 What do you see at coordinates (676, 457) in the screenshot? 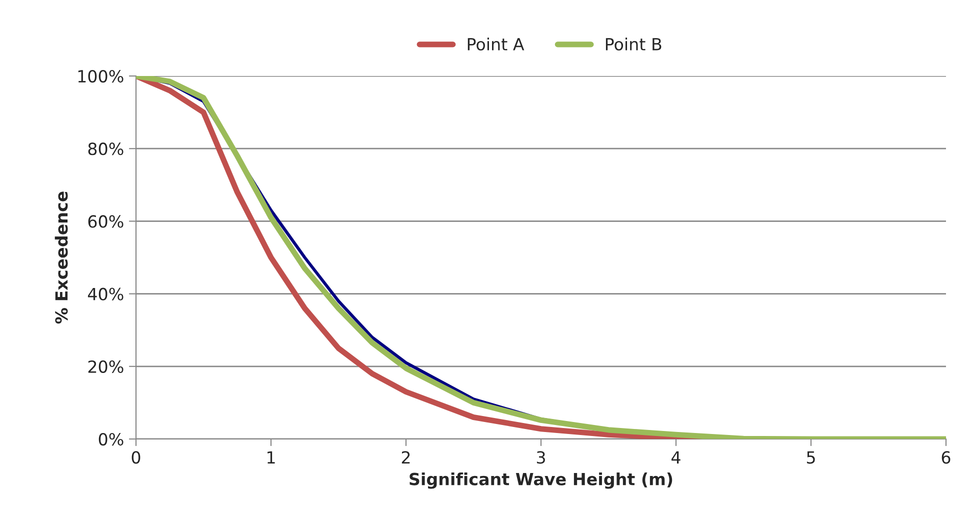
I see `x-tick-label: 4` at bounding box center [676, 457].